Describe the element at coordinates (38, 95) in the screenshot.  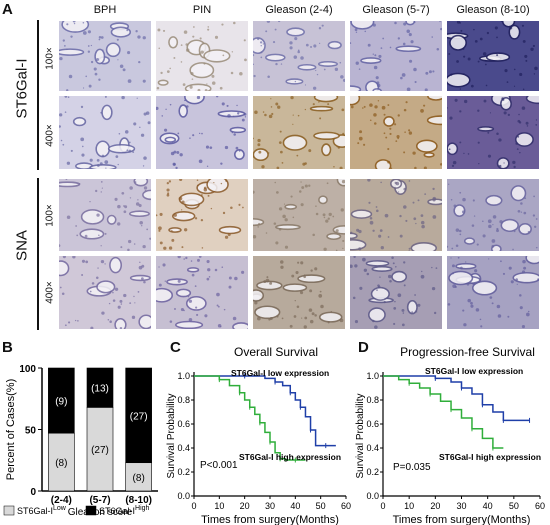
I see `st6gal-bracket` at that location.